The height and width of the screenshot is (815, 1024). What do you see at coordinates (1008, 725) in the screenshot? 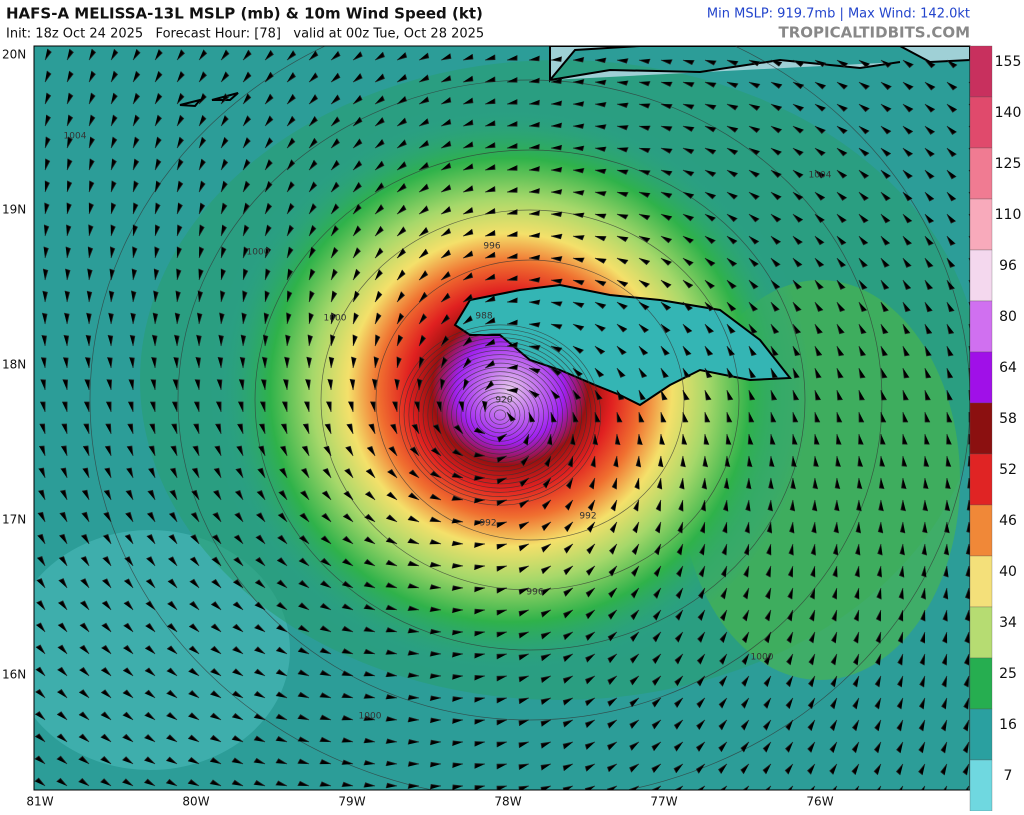
I see `colorbar-label: 16` at bounding box center [1008, 725].